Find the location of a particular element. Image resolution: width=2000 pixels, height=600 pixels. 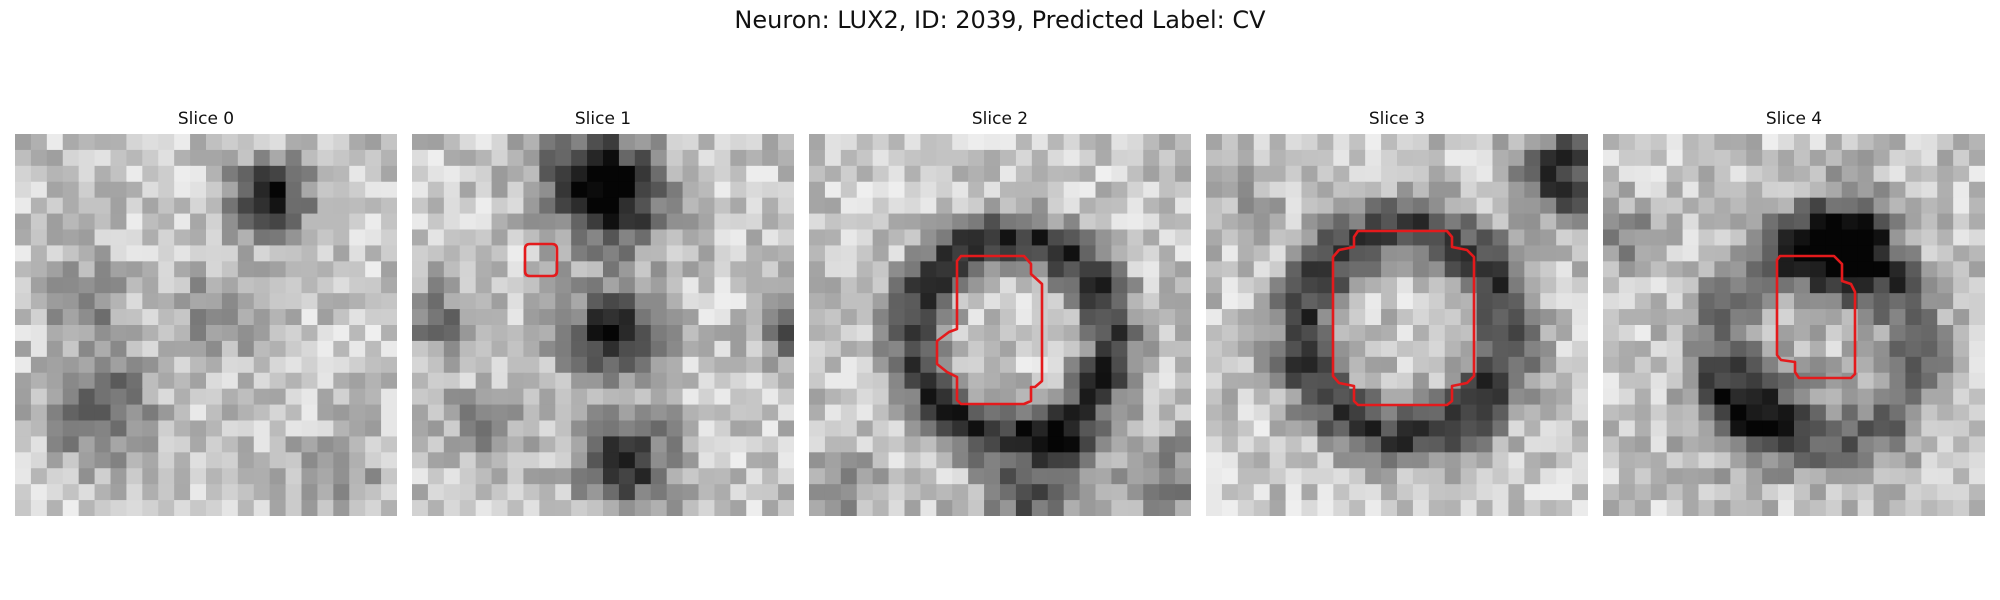

slice-panel-1: Slice 1 is located at coordinates (603, 312).